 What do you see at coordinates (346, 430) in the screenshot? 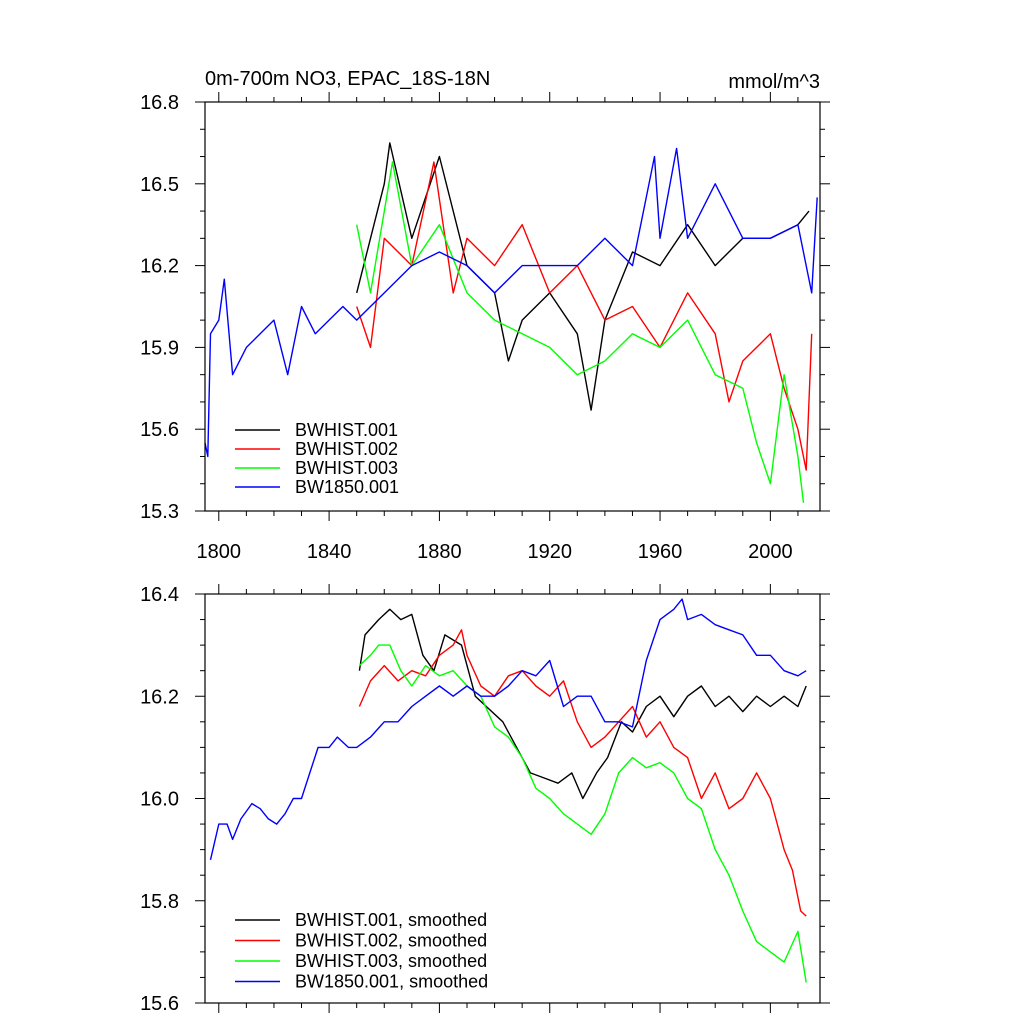
I see `legend-label: BWHIST.001` at bounding box center [346, 430].